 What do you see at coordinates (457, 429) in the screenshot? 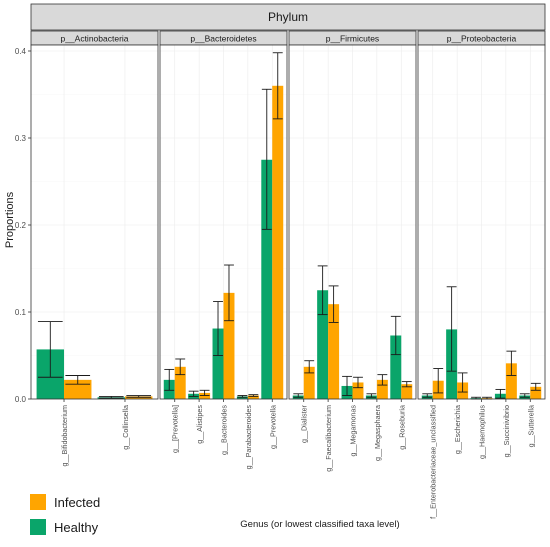
I see `x-tick-label: g__Escherichia` at bounding box center [457, 429].